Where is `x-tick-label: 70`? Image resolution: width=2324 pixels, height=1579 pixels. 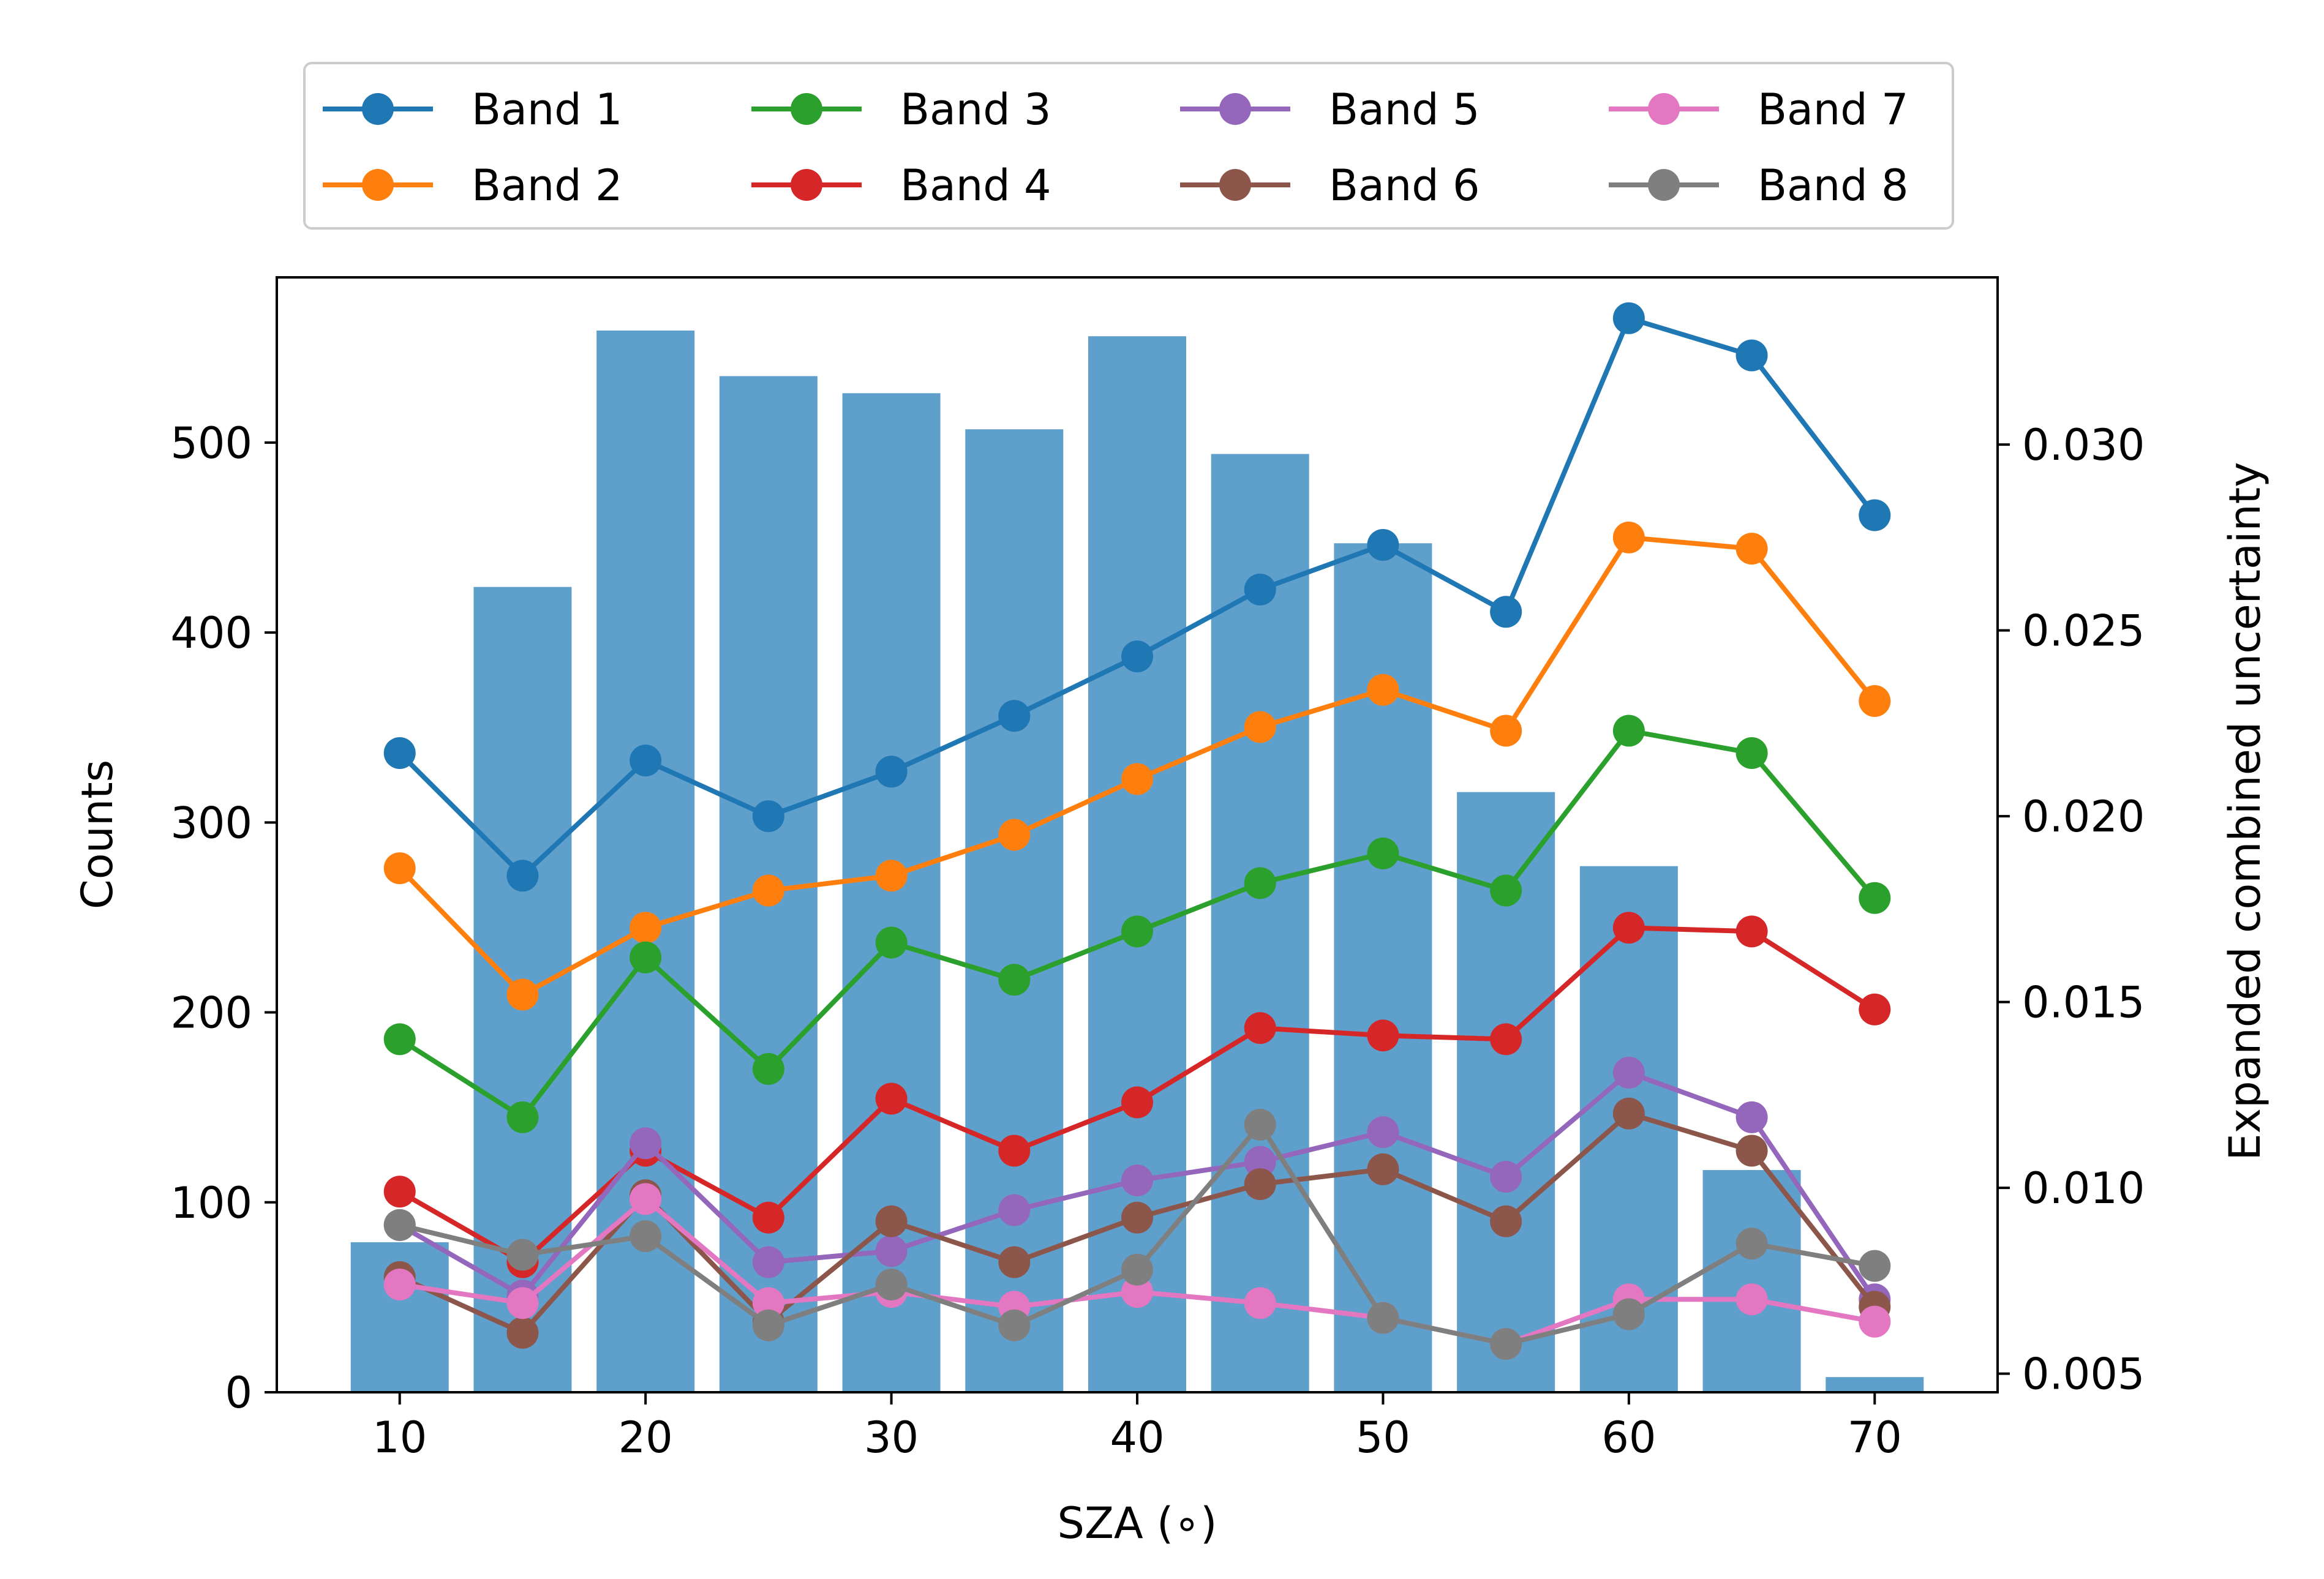 x-tick-label: 70 is located at coordinates (1875, 1437).